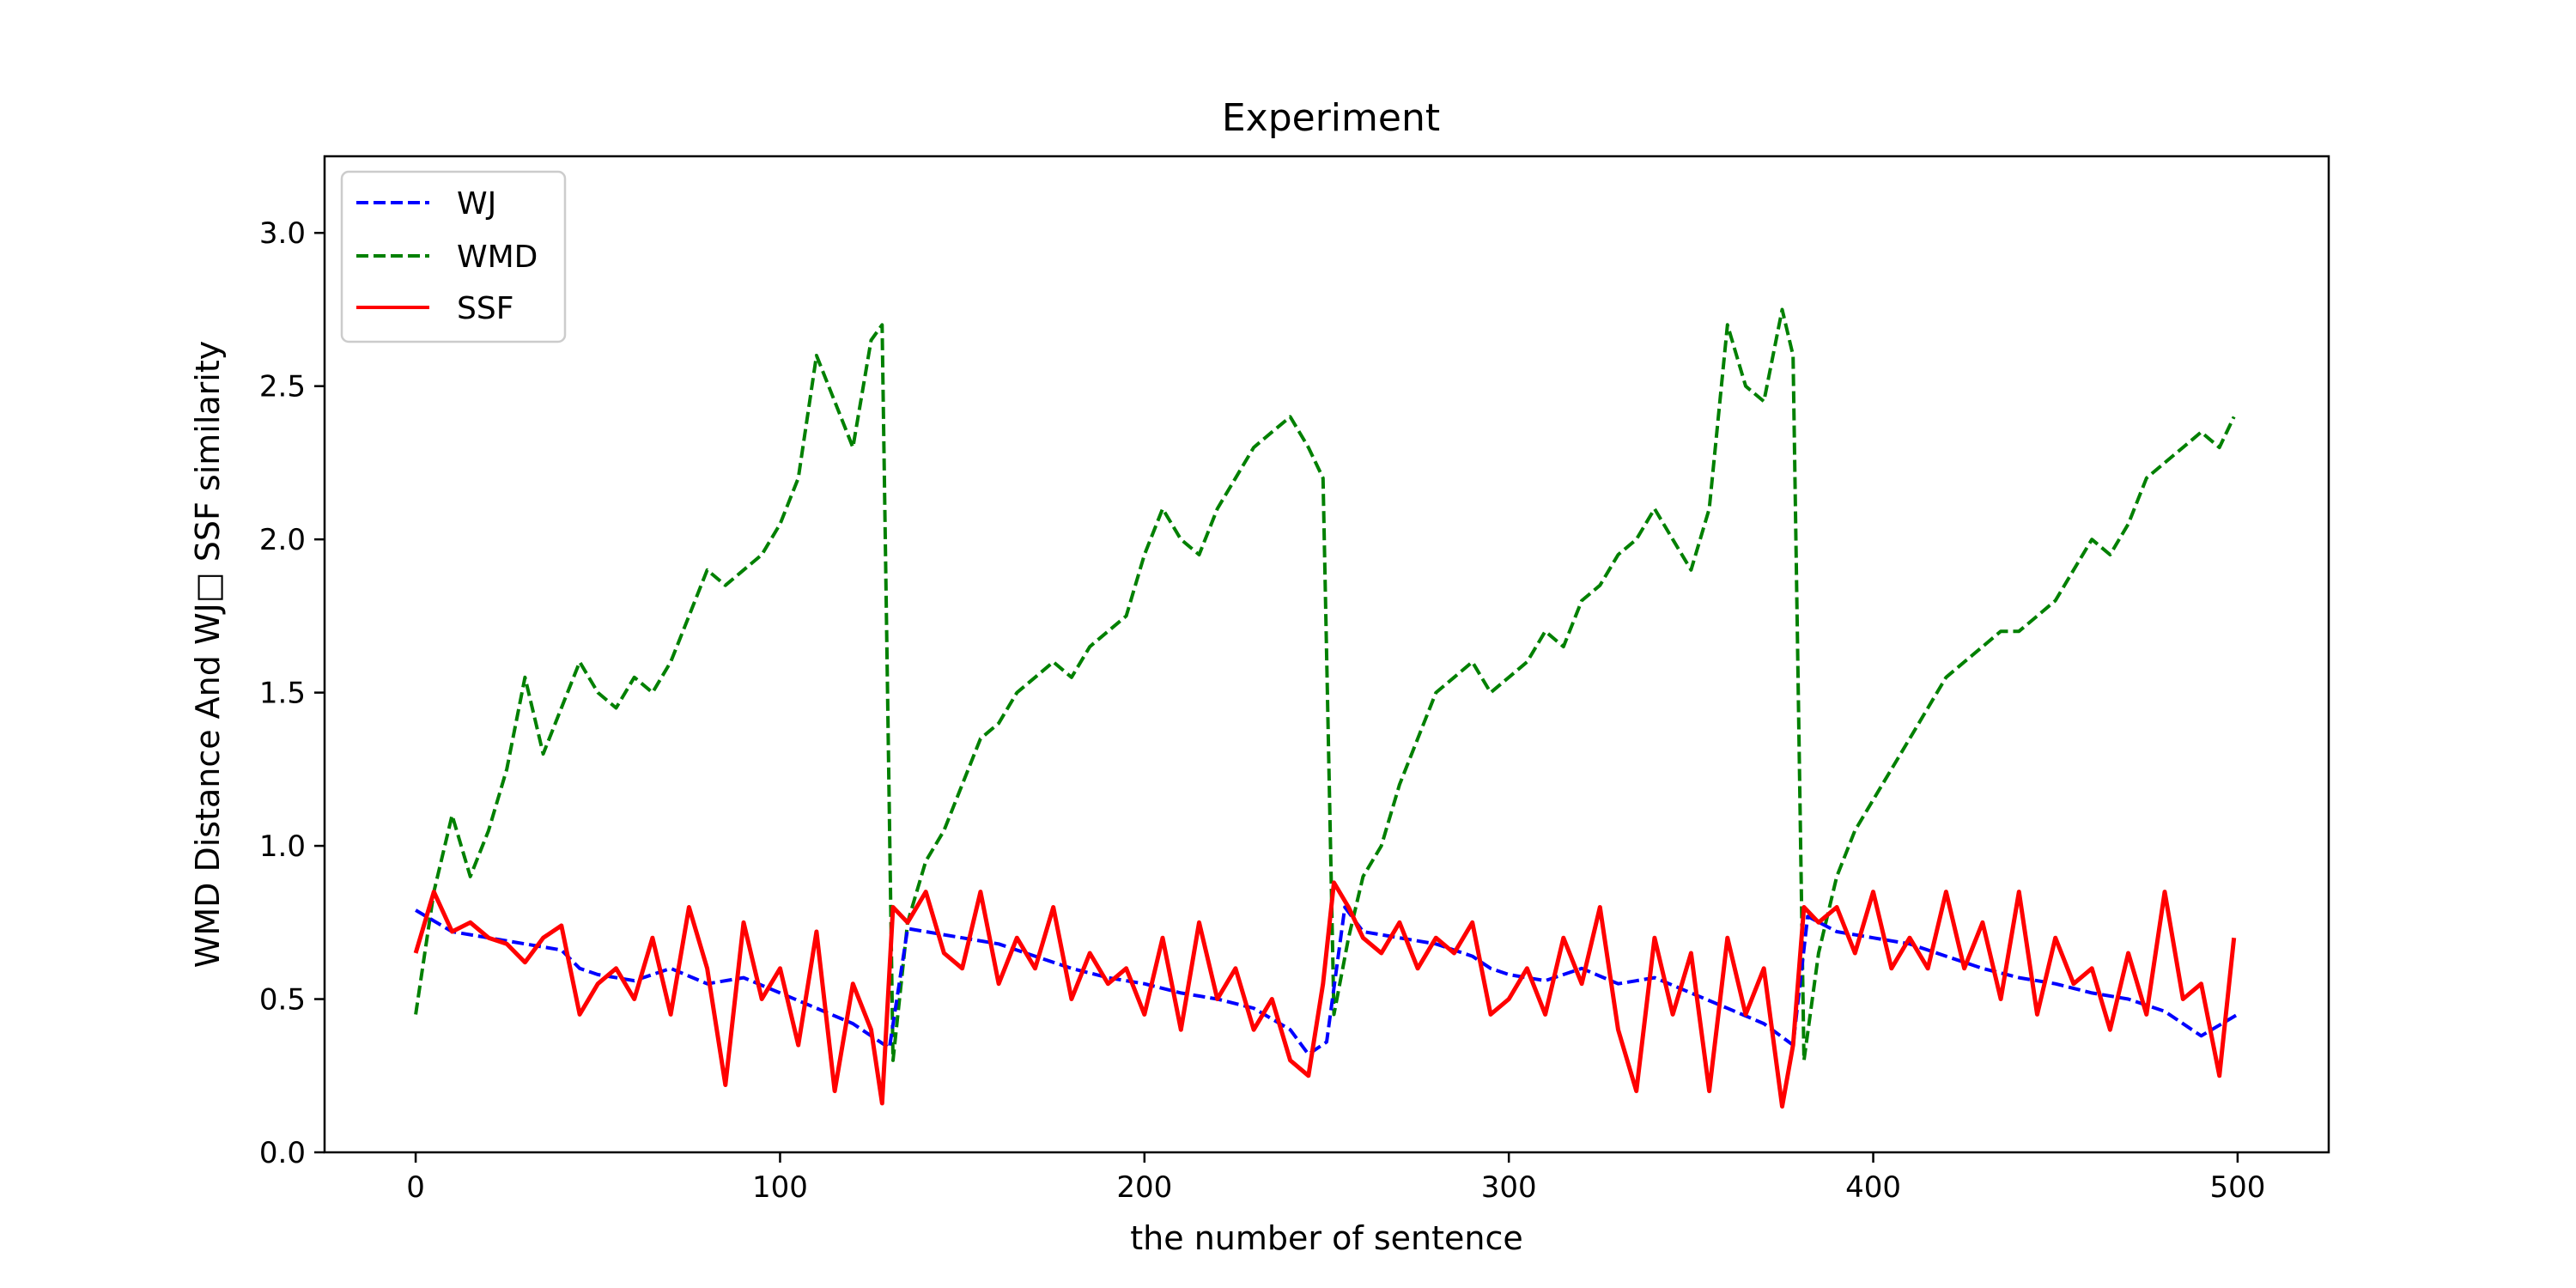 This screenshot has width=2576, height=1288. Describe the element at coordinates (497, 258) in the screenshot. I see `legend-label-wmd: WMD` at that location.